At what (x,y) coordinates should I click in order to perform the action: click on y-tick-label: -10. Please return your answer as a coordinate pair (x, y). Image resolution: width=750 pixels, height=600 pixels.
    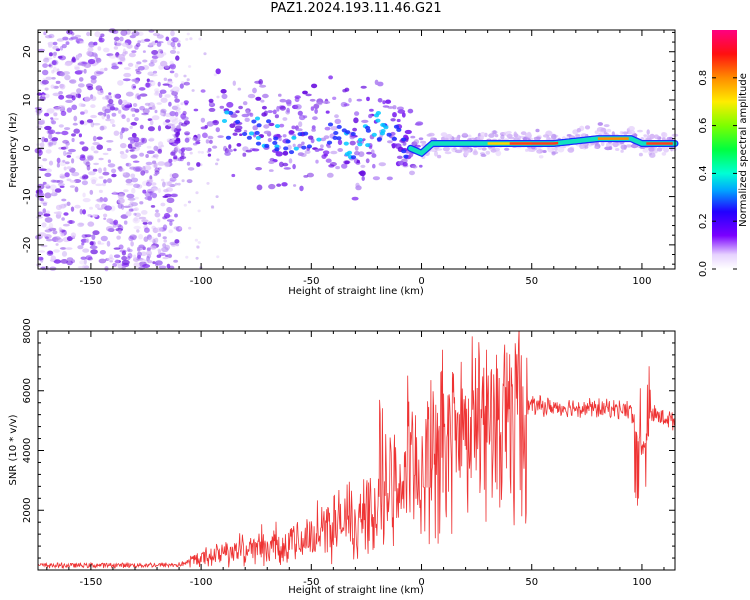
    Looking at the image, I should click on (27, 196).